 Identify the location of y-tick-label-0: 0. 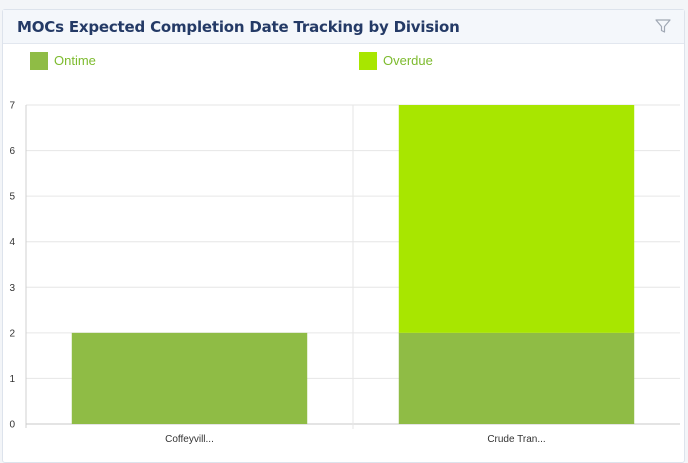
(12, 425).